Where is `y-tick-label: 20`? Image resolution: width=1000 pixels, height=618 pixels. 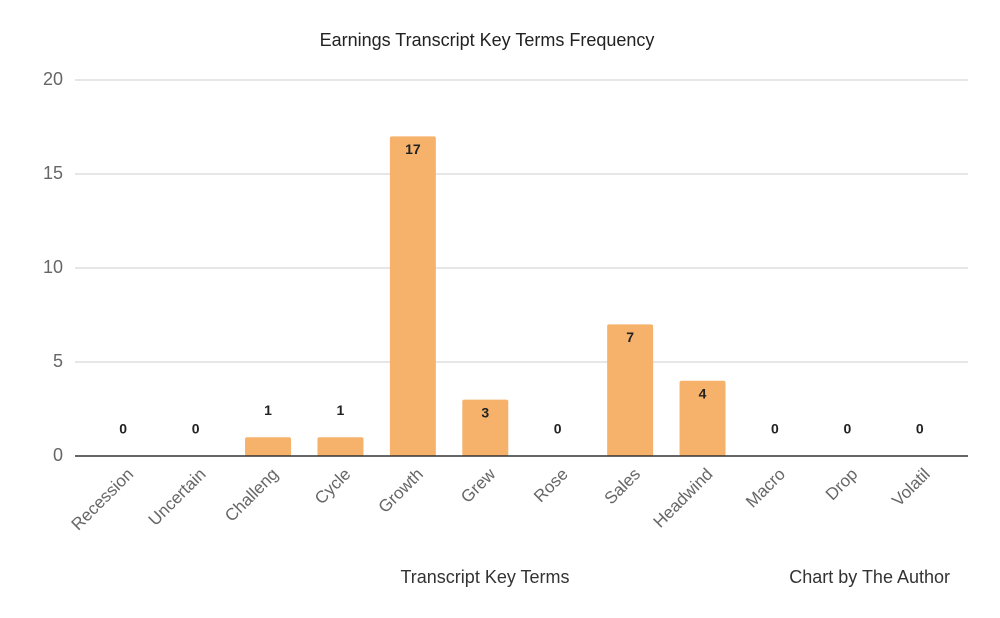 y-tick-label: 20 is located at coordinates (53, 79).